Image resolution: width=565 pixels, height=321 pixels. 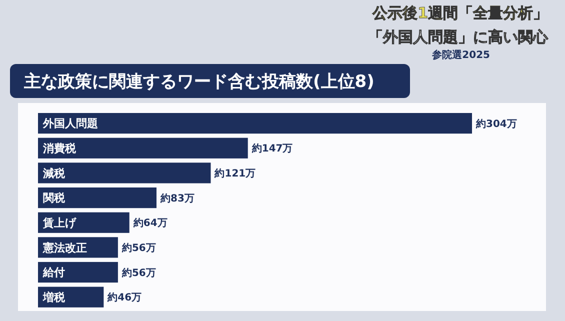 I want to click on y-tick-label: 憲法改正, so click(x=64, y=247).